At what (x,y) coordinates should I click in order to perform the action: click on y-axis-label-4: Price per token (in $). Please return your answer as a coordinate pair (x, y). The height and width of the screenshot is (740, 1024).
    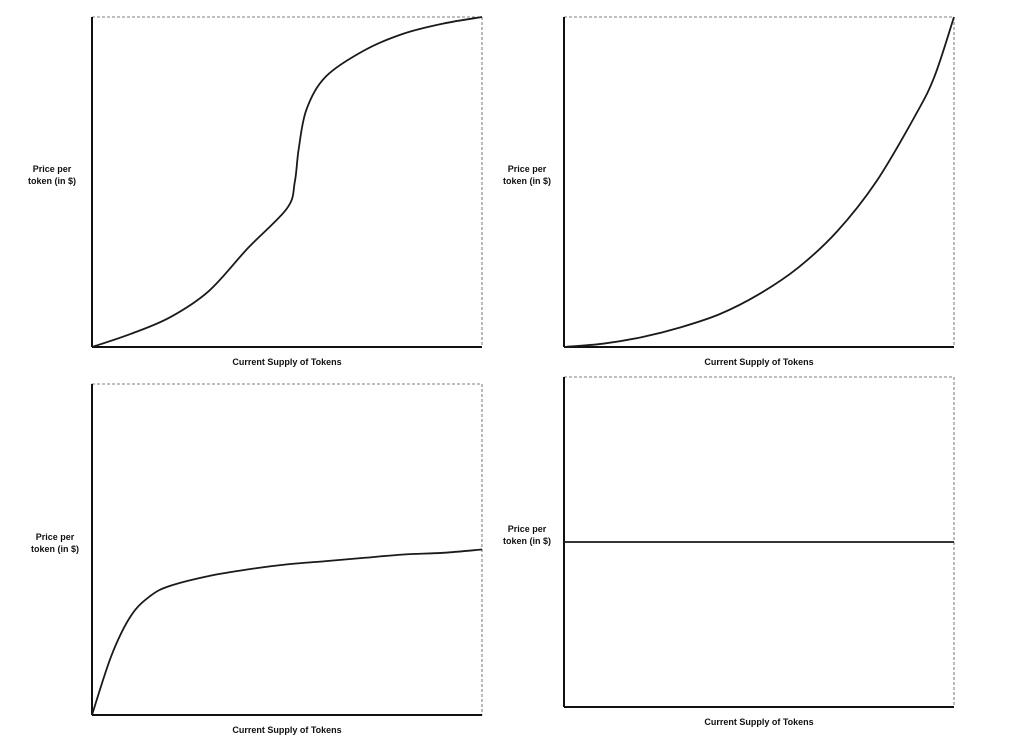
    Looking at the image, I should click on (527, 535).